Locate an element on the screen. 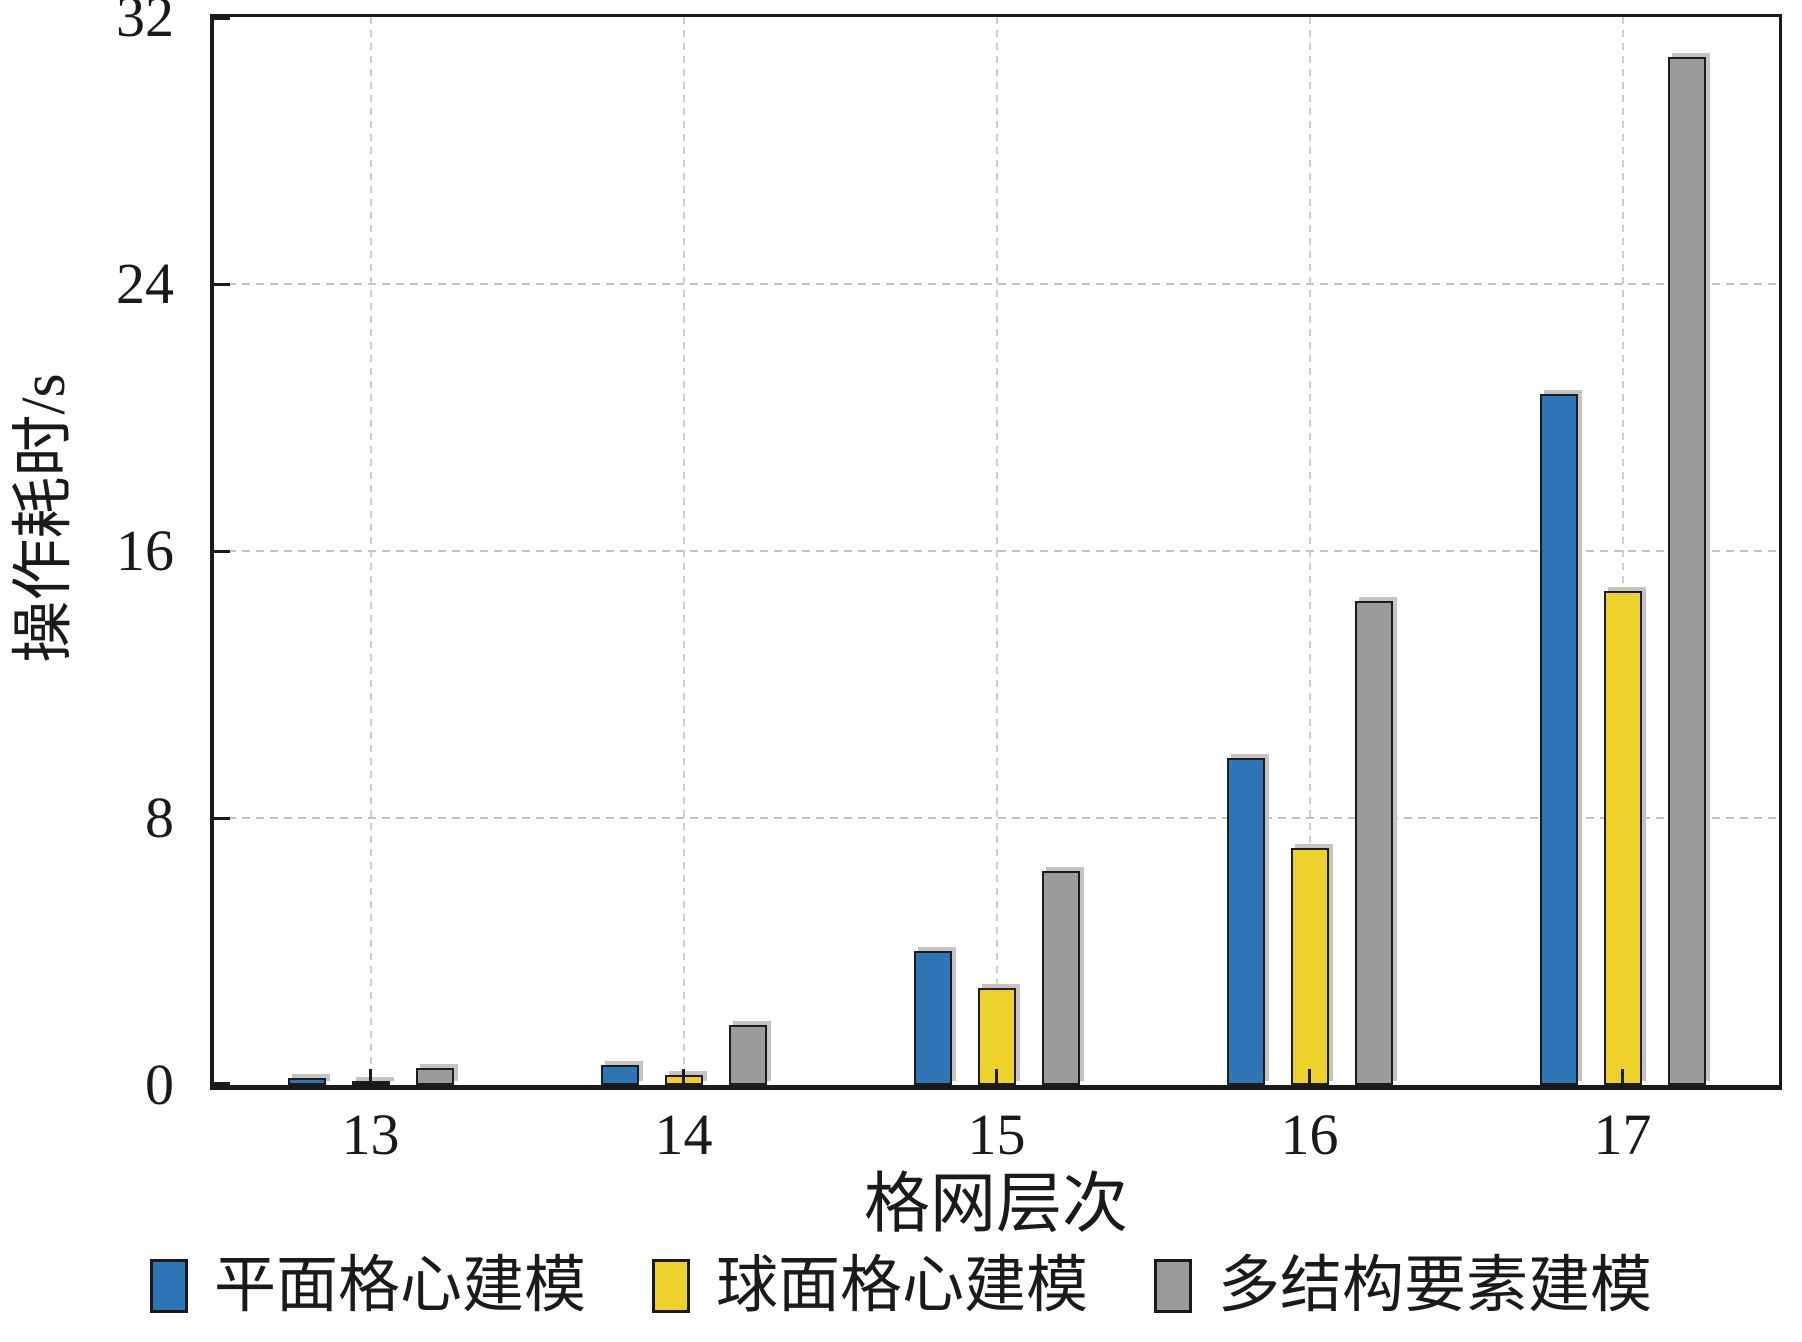  bar-球面格心建模-15 is located at coordinates (996, 1036).